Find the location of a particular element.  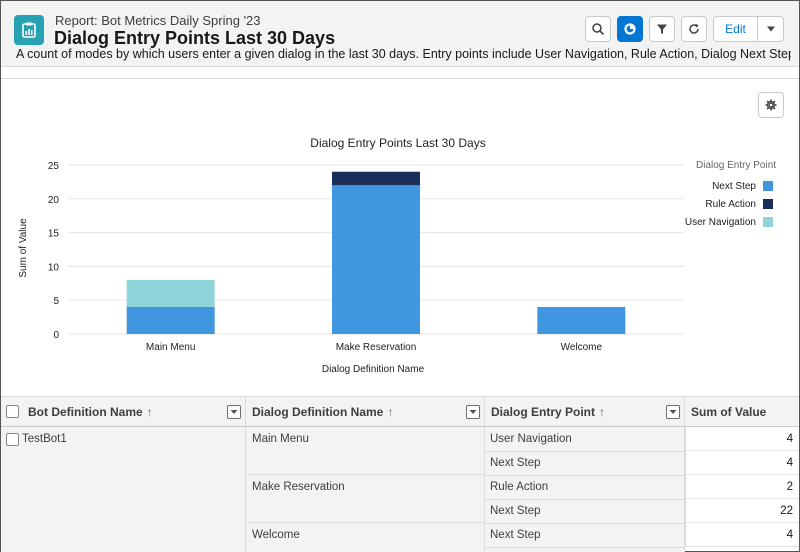

report-subtitle: Report: Bot Metrics Daily Spring '23 is located at coordinates (158, 20).